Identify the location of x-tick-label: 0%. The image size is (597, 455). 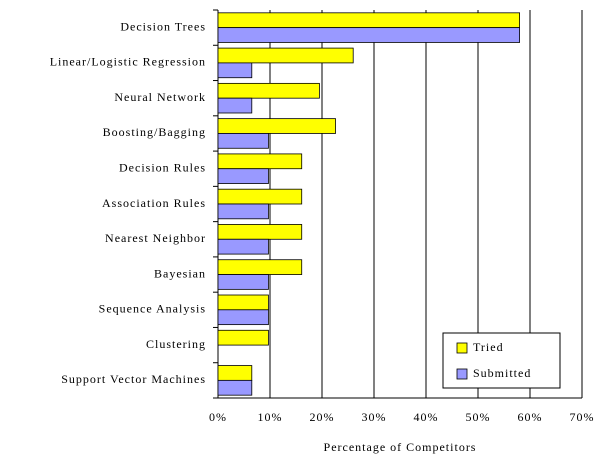
(218, 417).